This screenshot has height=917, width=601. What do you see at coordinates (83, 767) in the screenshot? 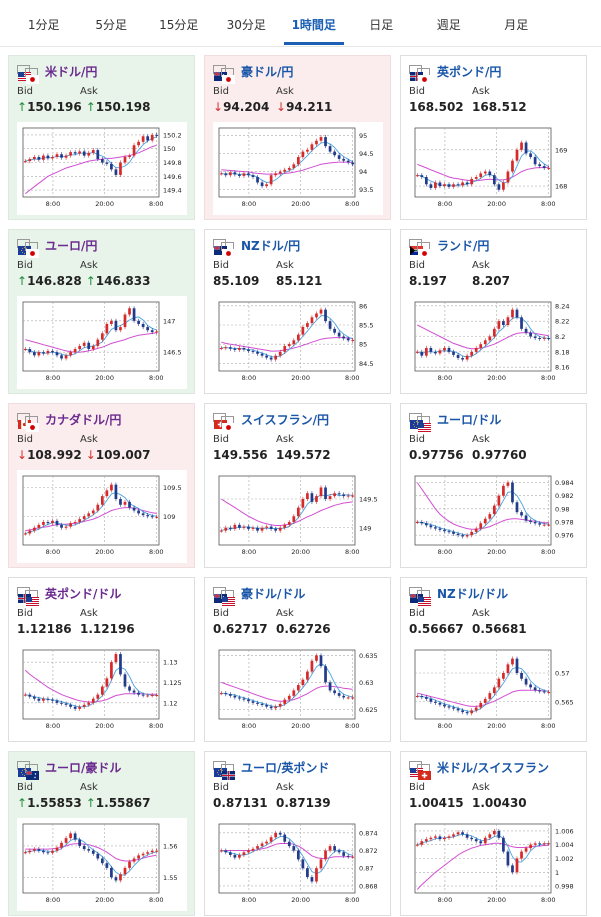
I see `pair-link: ユーロ/豪ドル` at bounding box center [83, 767].